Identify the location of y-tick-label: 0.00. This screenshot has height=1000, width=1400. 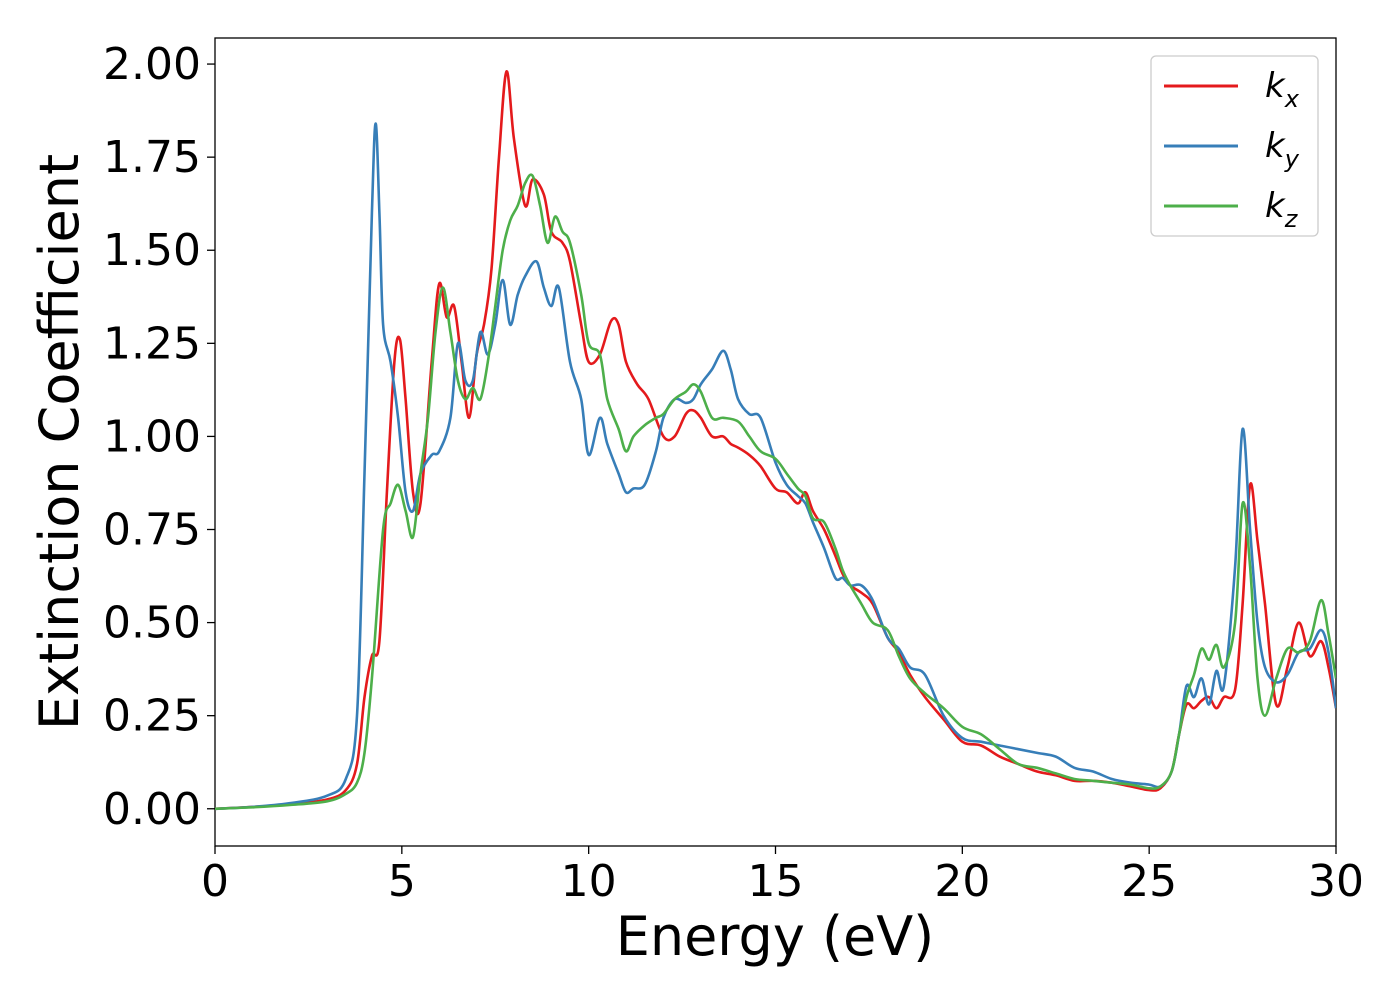
(152, 809).